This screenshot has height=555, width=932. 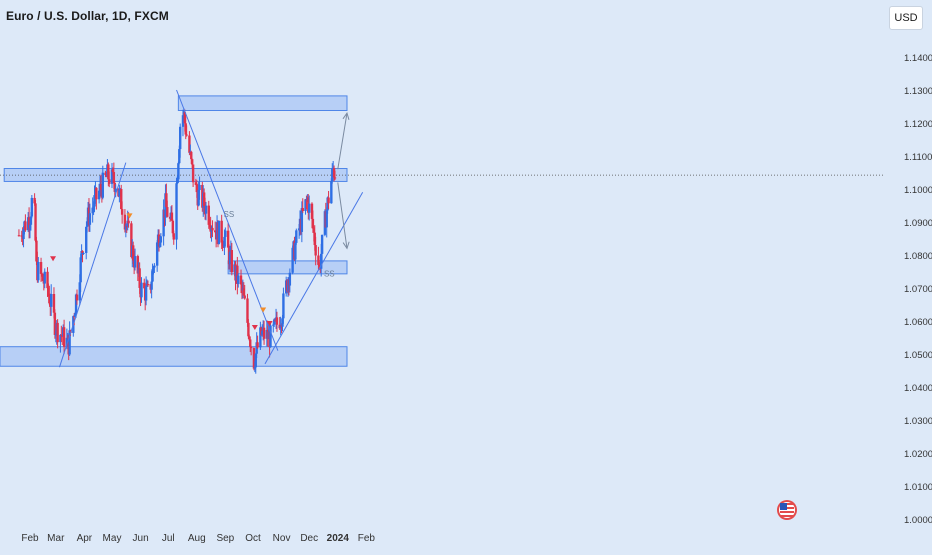 What do you see at coordinates (918, 157) in the screenshot?
I see `y-tick-label: 1.11000` at bounding box center [918, 157].